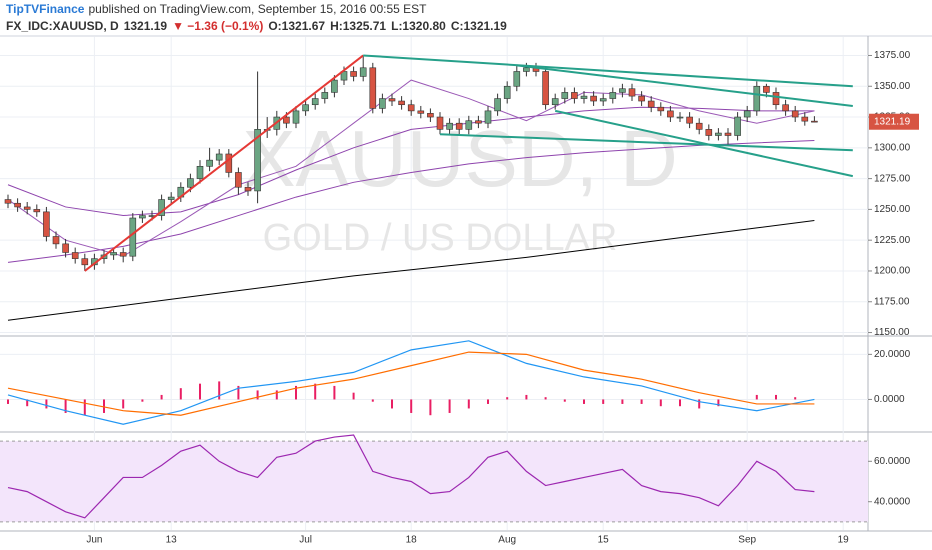 Image resolution: width=932 pixels, height=550 pixels. What do you see at coordinates (62, 26) in the screenshot?
I see `symbol: FX_IDC:XAUUSD, D` at bounding box center [62, 26].